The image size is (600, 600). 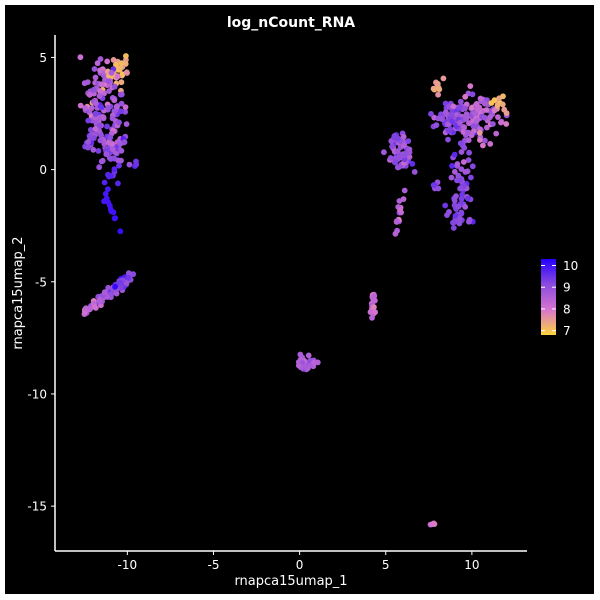 I want to click on y-tick-label: -10, so click(x=37, y=394).